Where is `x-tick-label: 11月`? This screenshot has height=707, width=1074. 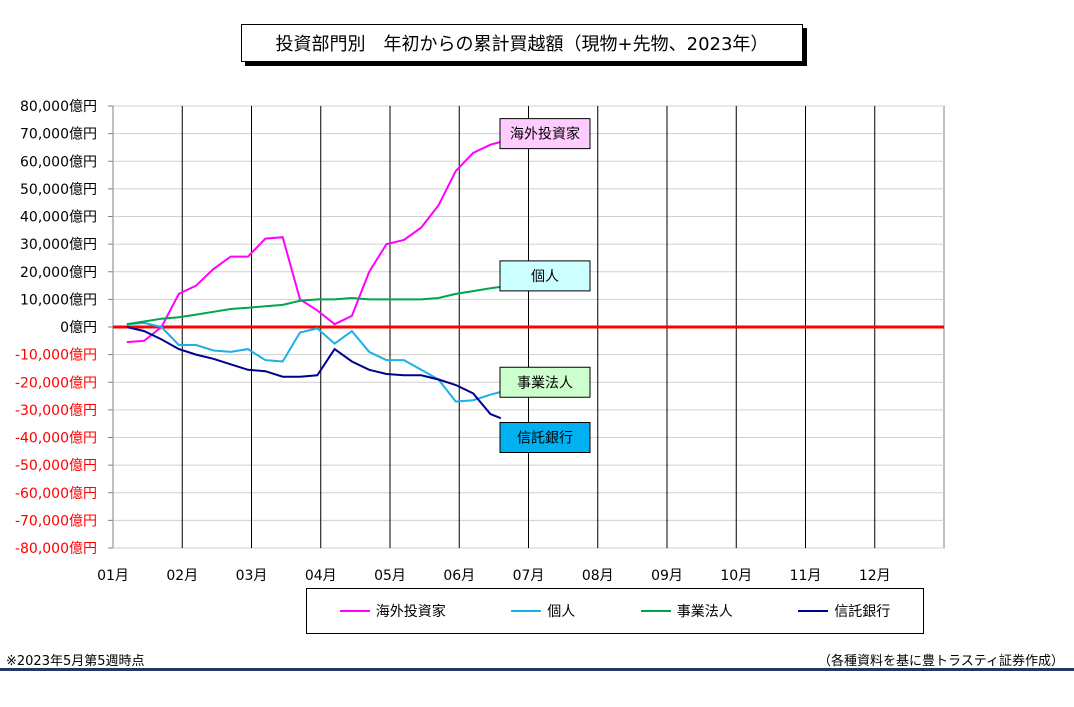
x-tick-label: 11月 is located at coordinates (806, 576).